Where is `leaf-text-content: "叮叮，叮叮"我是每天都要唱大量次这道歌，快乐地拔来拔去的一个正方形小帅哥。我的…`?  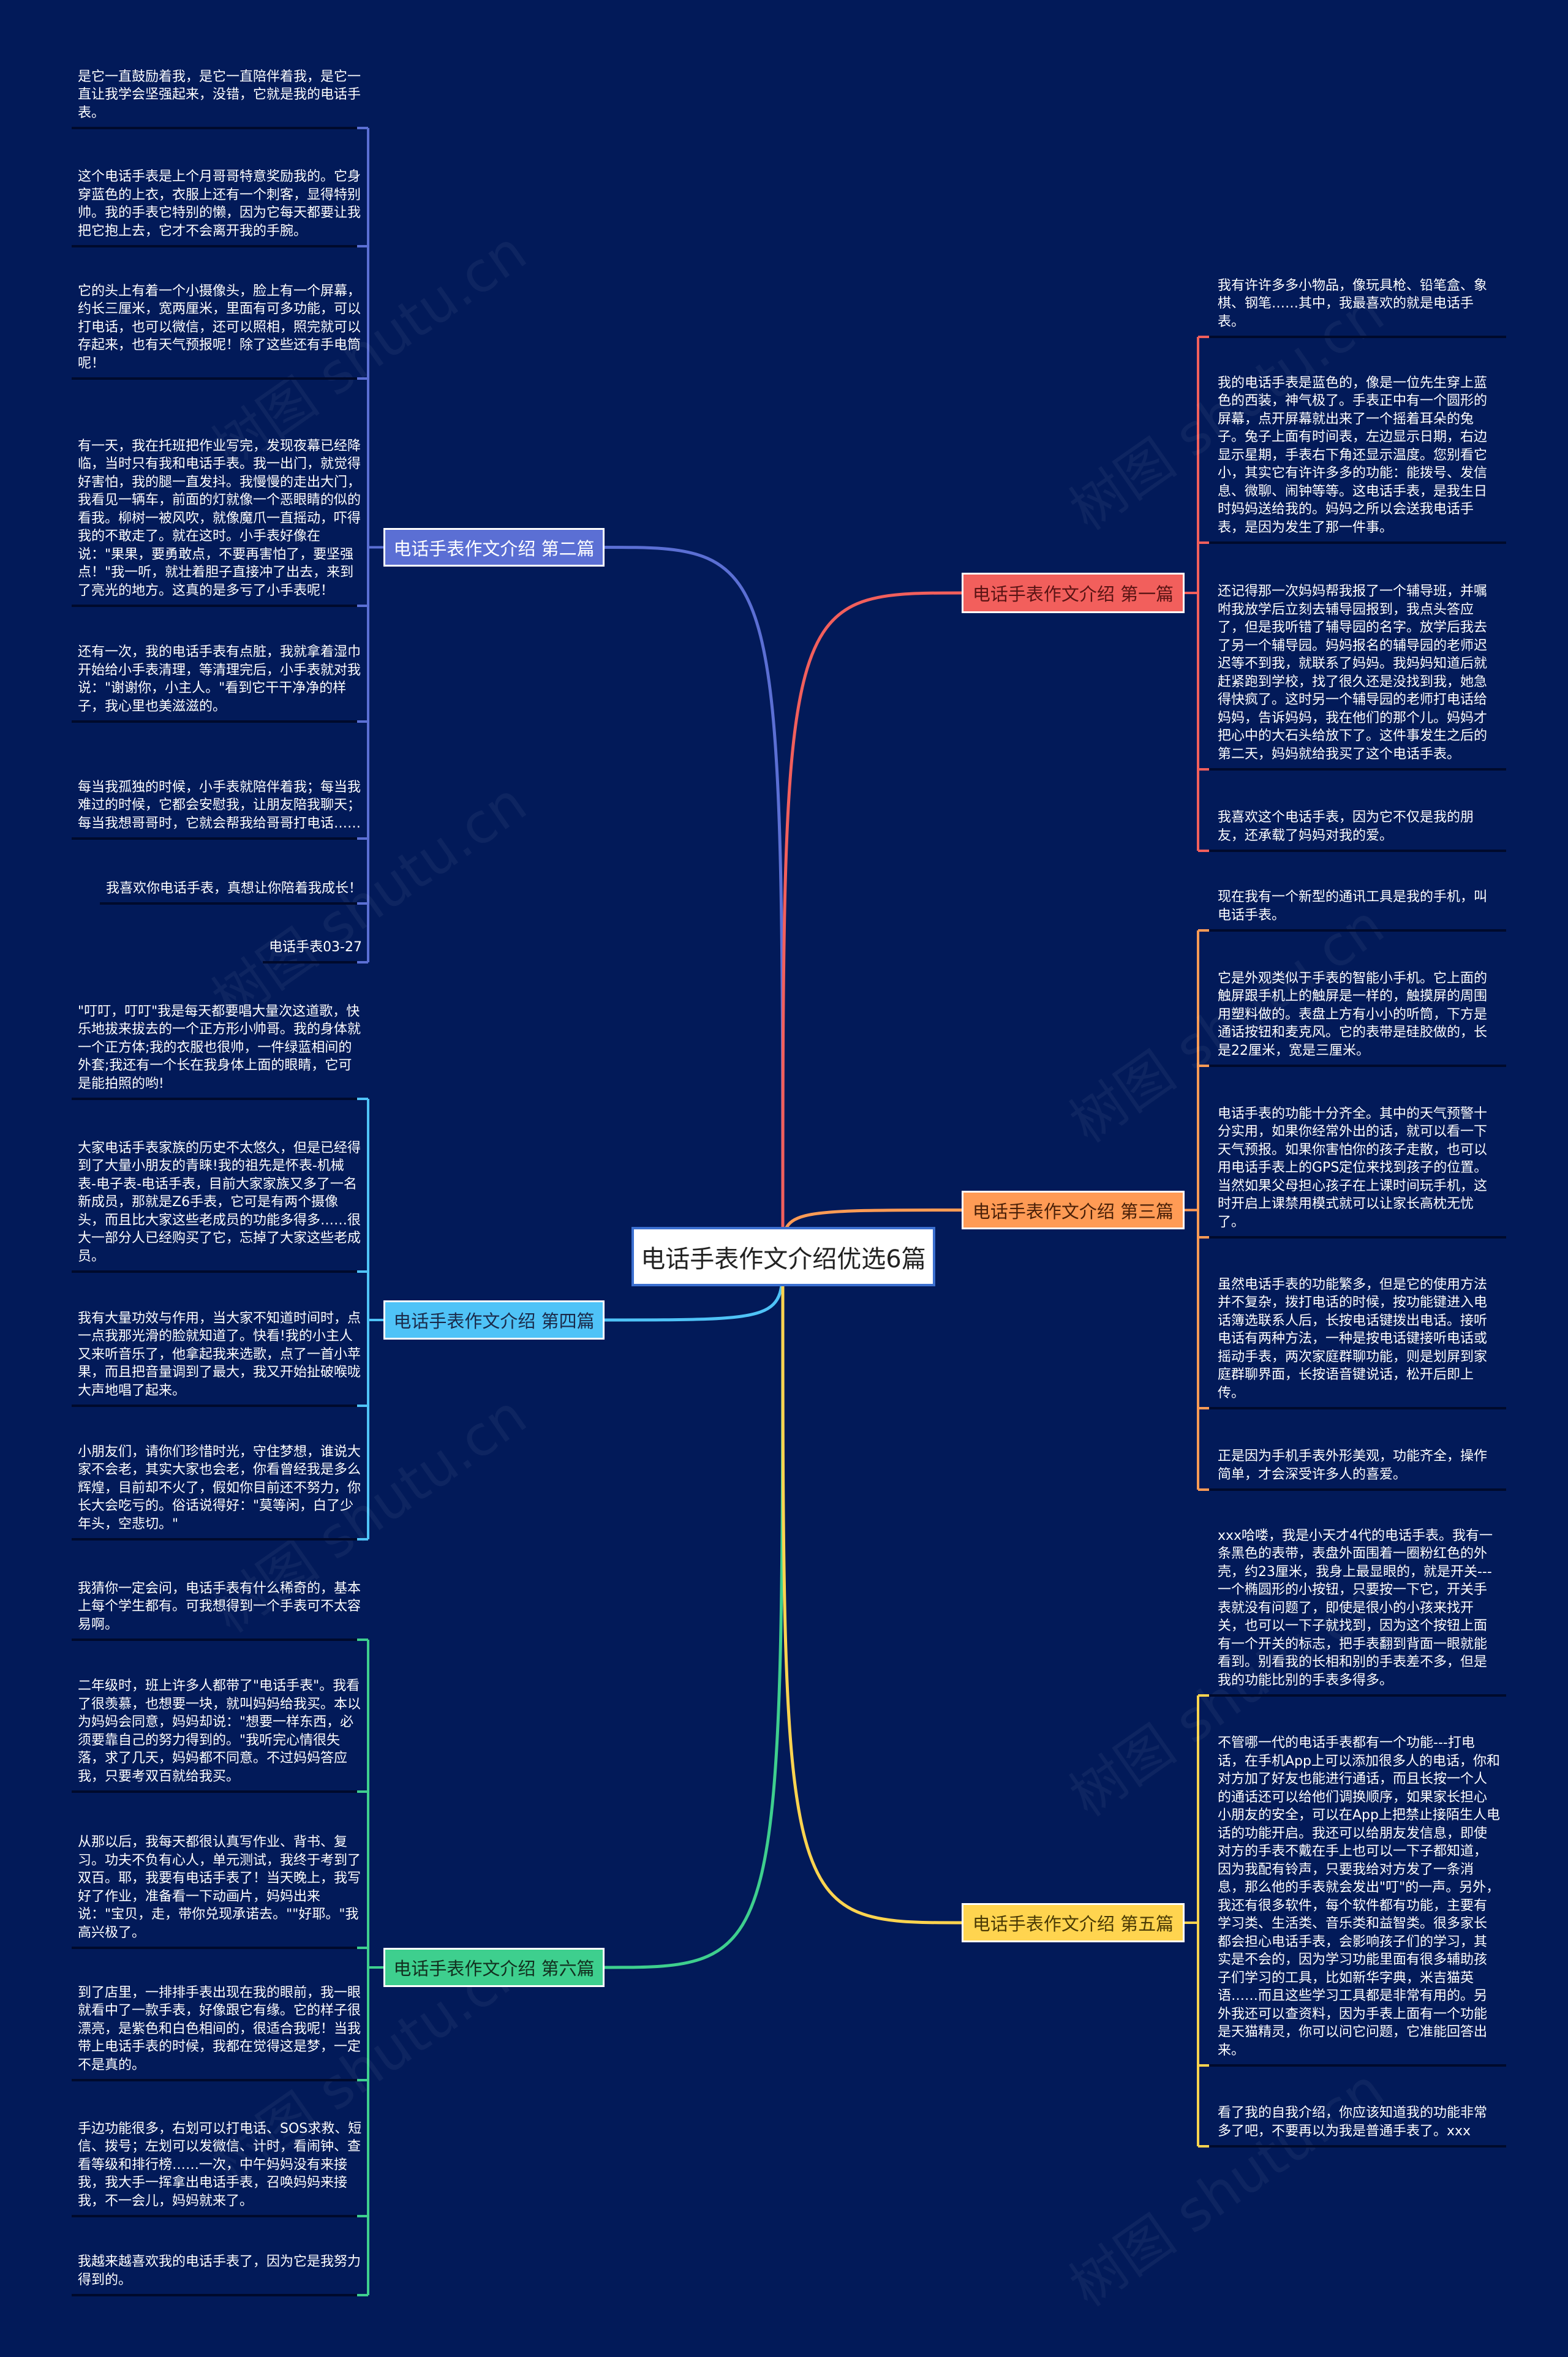 leaf-text-content: "叮叮，叮叮"我是每天都要唱大量次这道歌，快乐地拔来拔去的一个正方形小帅哥。我的… is located at coordinates (220, 1047).